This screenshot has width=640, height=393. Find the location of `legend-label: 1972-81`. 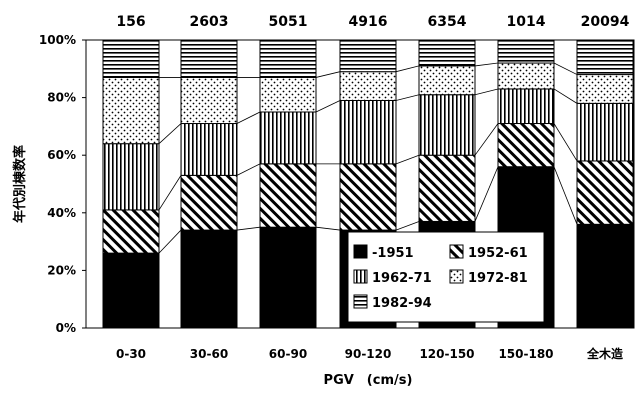

legend-label: 1972-81 is located at coordinates (498, 278).